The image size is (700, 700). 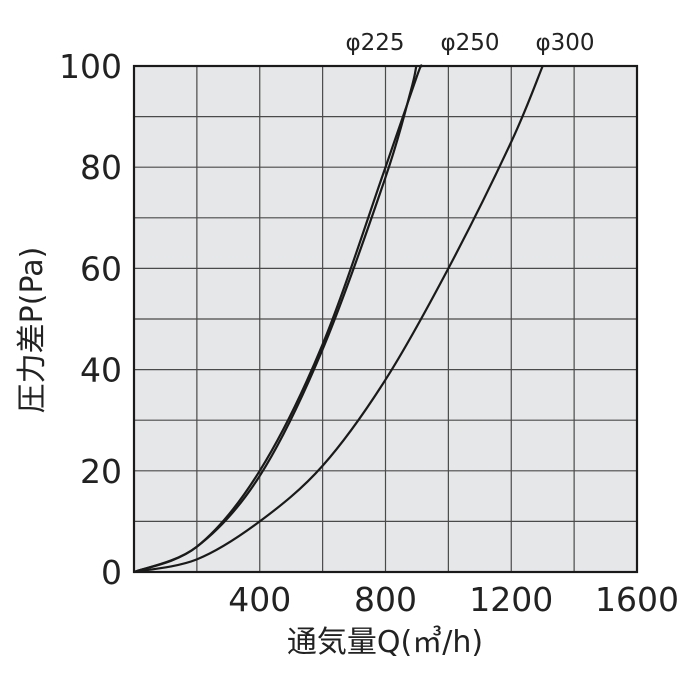 What do you see at coordinates (101, 268) in the screenshot?
I see `y-tick-label: 60` at bounding box center [101, 268].